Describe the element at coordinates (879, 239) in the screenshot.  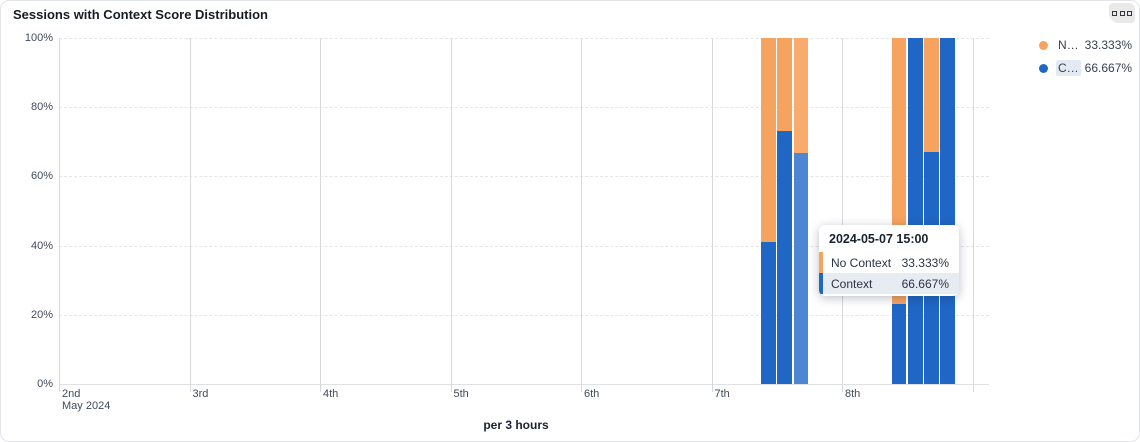
I see `tooltip-header: 2024-05-07 15:00` at that location.